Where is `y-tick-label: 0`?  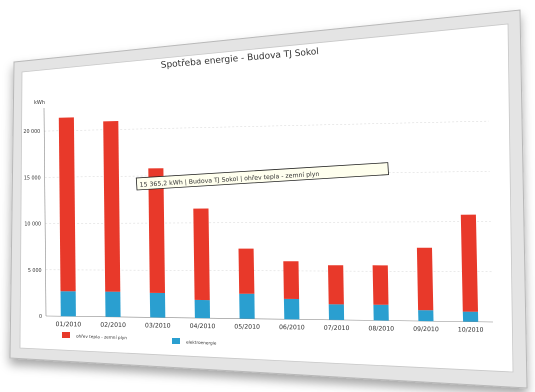 y-tick-label: 0 is located at coordinates (40, 317).